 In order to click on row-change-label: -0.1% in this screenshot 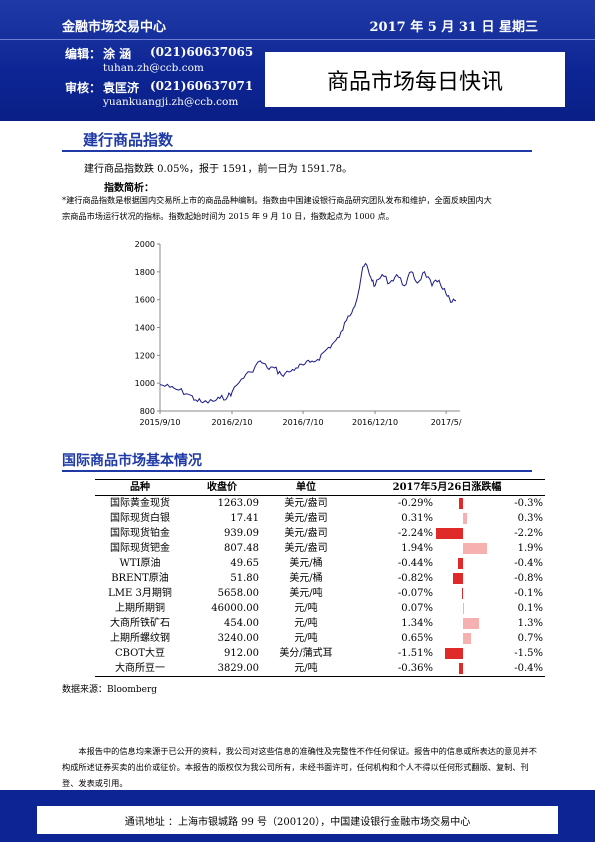, I will do `click(528, 593)`.